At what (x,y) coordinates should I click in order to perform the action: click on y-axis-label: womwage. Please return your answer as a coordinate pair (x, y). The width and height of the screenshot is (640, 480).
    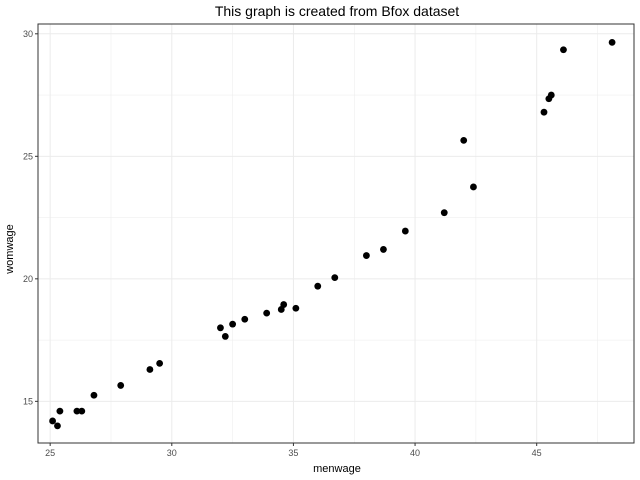
    Looking at the image, I should click on (10, 249).